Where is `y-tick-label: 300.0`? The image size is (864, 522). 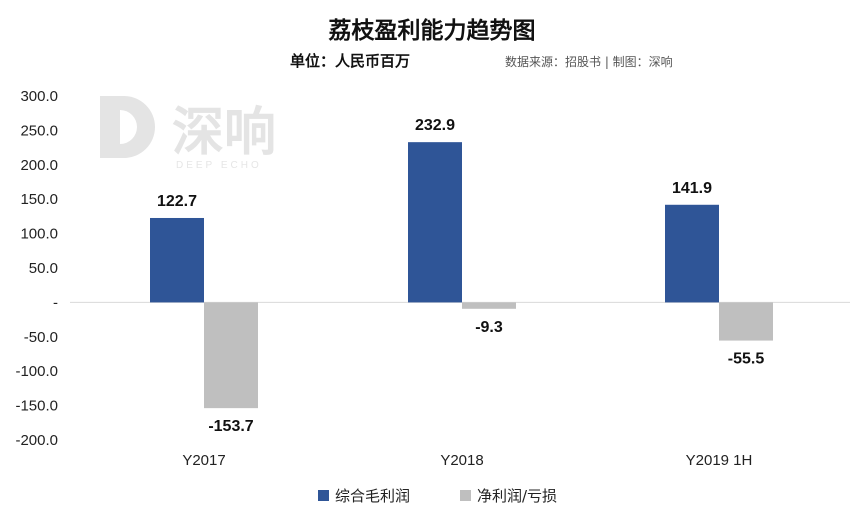
y-tick-label: 300.0 is located at coordinates (39, 96).